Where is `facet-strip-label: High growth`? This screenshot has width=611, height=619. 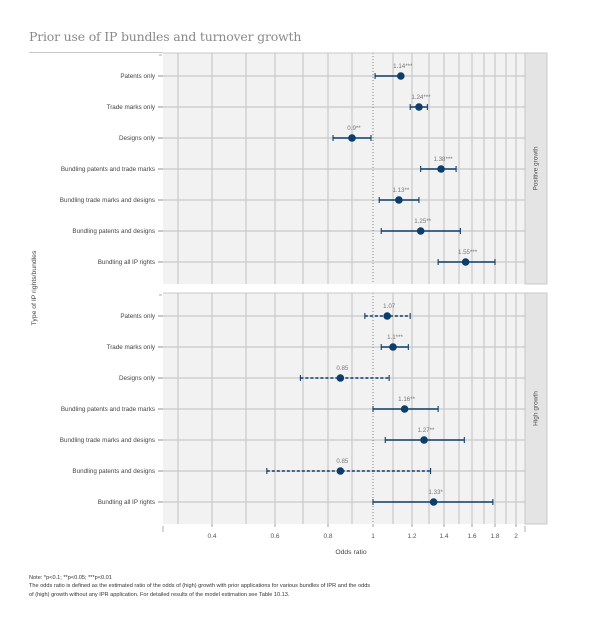
facet-strip-label: High growth is located at coordinates (536, 408).